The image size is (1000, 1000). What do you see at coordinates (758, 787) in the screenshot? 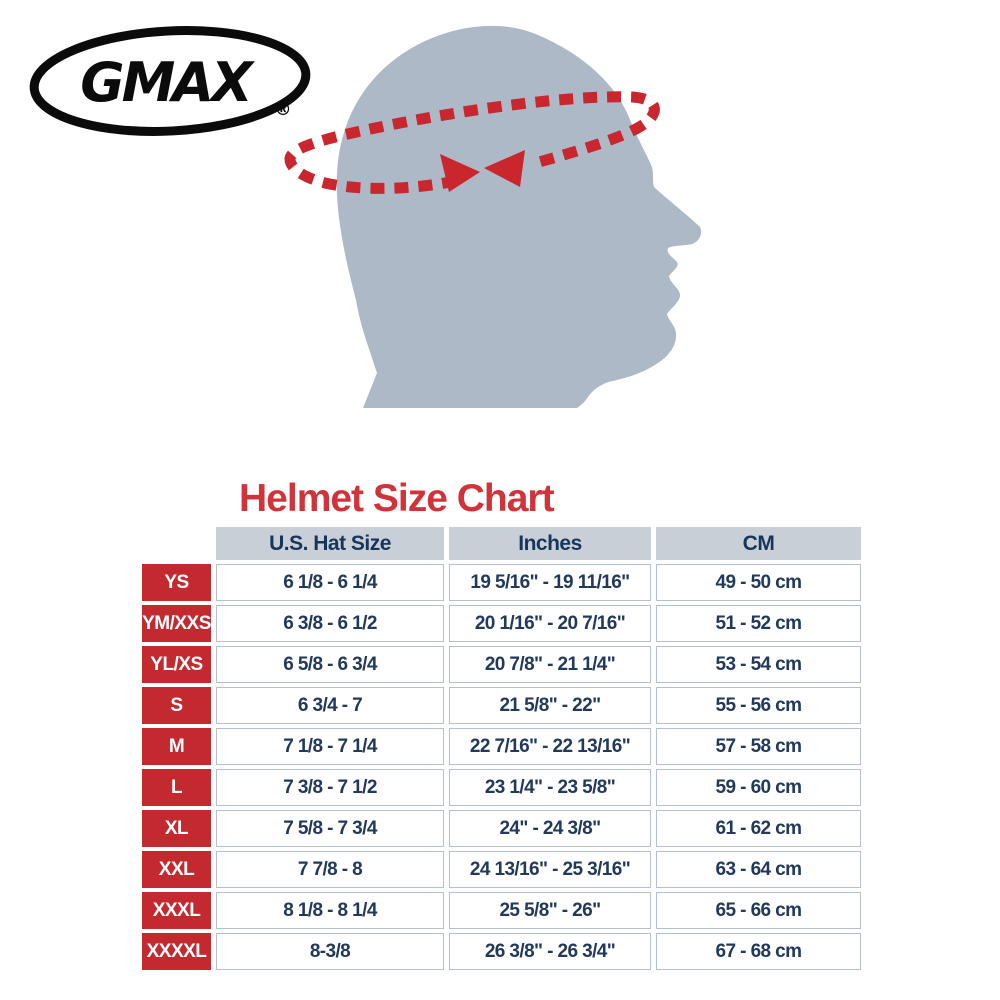
I see `cm-cell: 59 - 60 cm` at bounding box center [758, 787].